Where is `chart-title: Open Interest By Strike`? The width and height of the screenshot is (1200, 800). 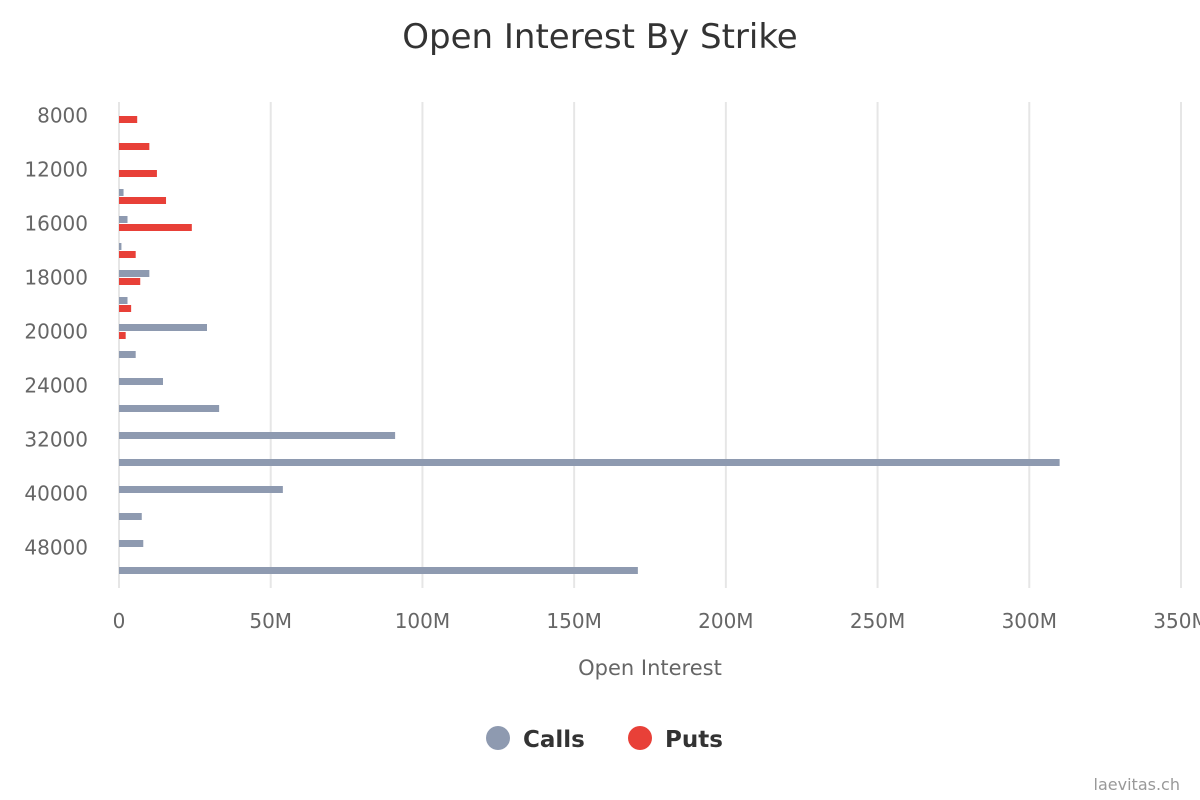 chart-title: Open Interest By Strike is located at coordinates (599, 37).